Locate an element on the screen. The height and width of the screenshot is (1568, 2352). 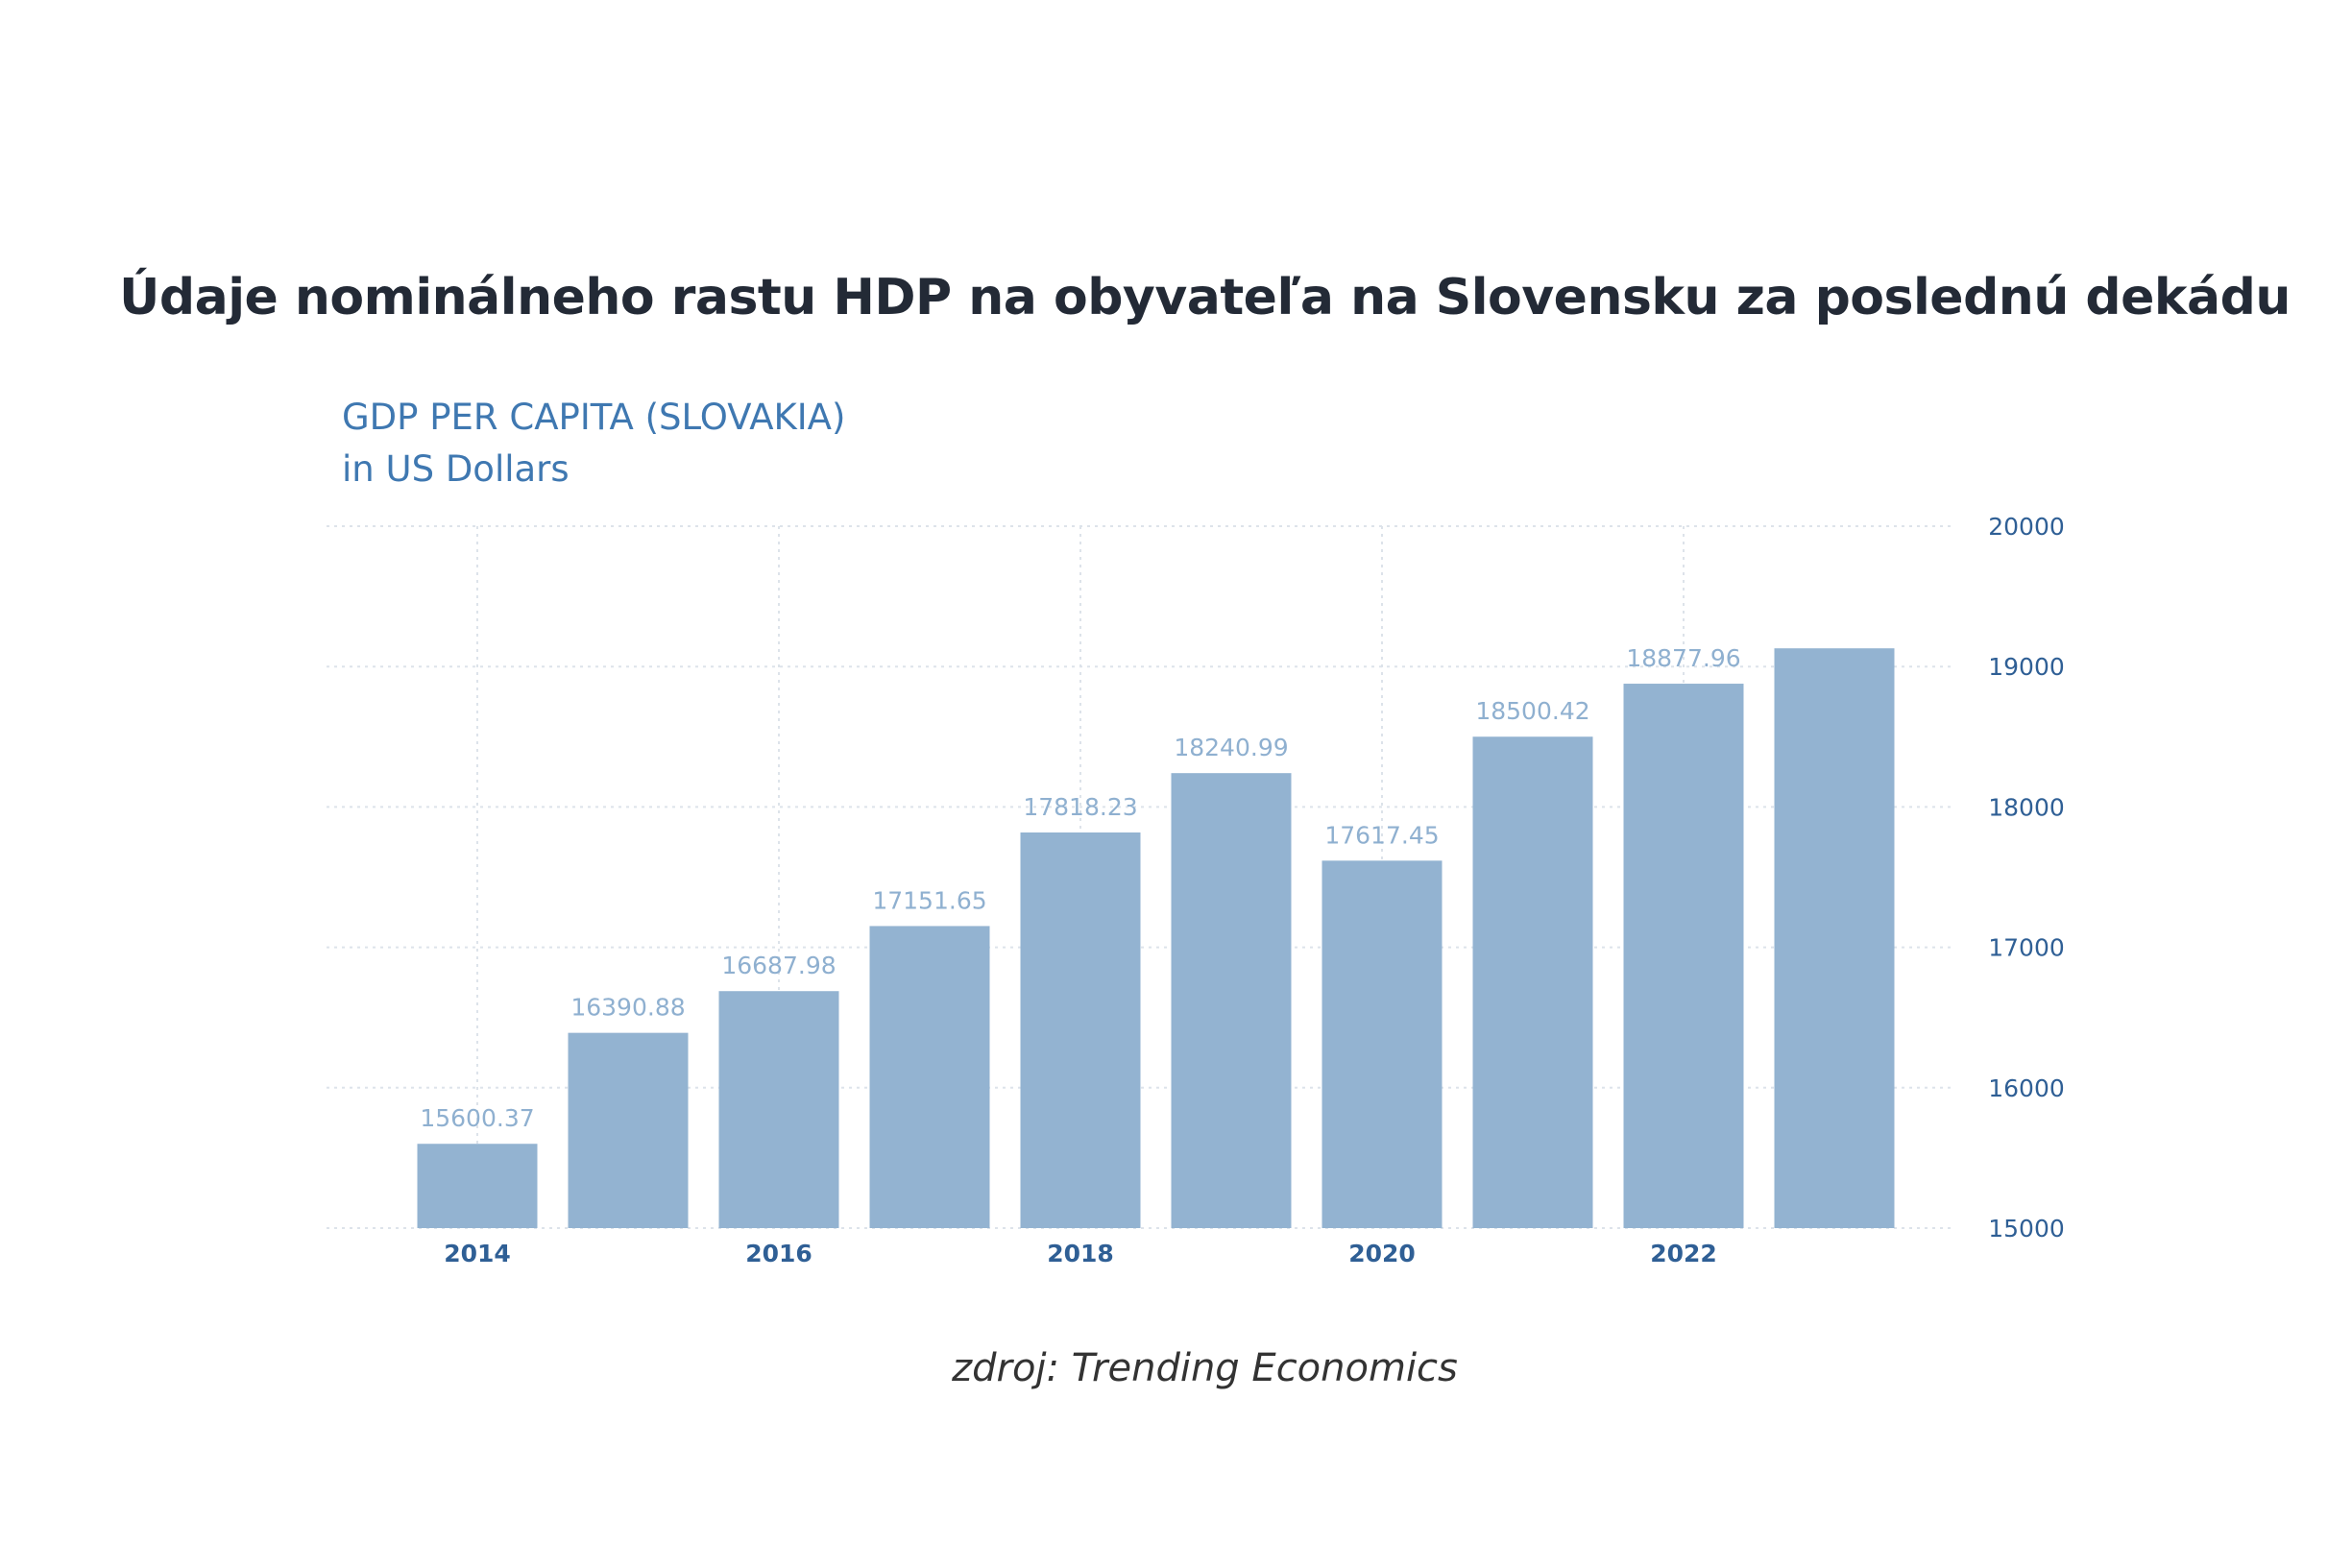
x-tick-label: 2020 is located at coordinates (1382, 1253).